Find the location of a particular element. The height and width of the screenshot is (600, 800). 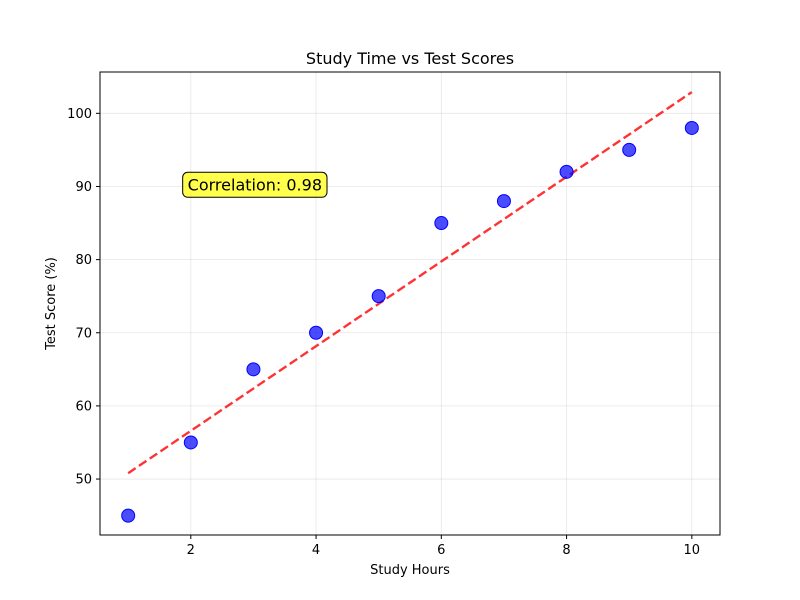

y-tick-label: 70 is located at coordinates (83, 333).